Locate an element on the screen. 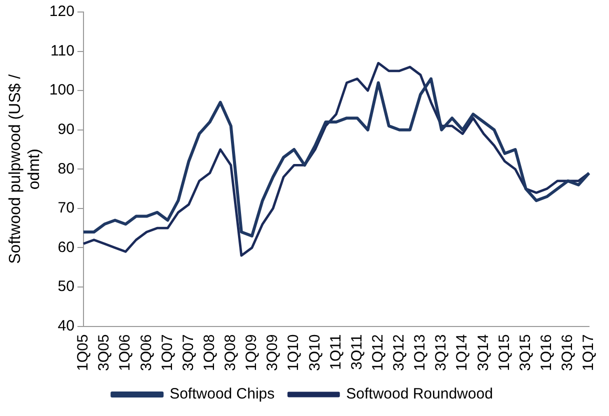  x-tick-label: 1Q16 is located at coordinates (547, 353).